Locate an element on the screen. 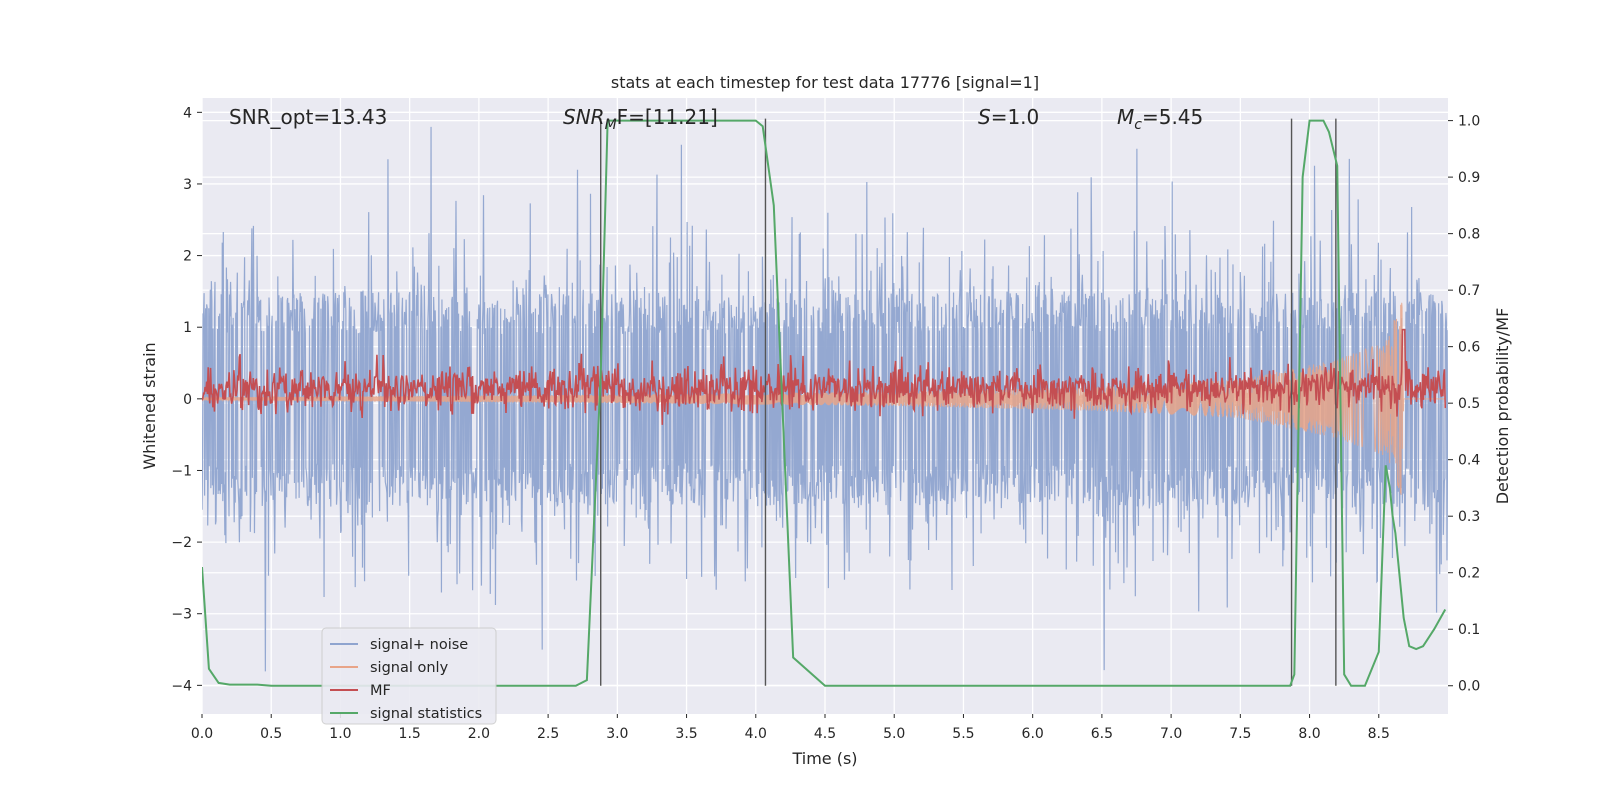 This screenshot has height=800, width=1600. y-axis-label-left: Whitened strain is located at coordinates (149, 405).